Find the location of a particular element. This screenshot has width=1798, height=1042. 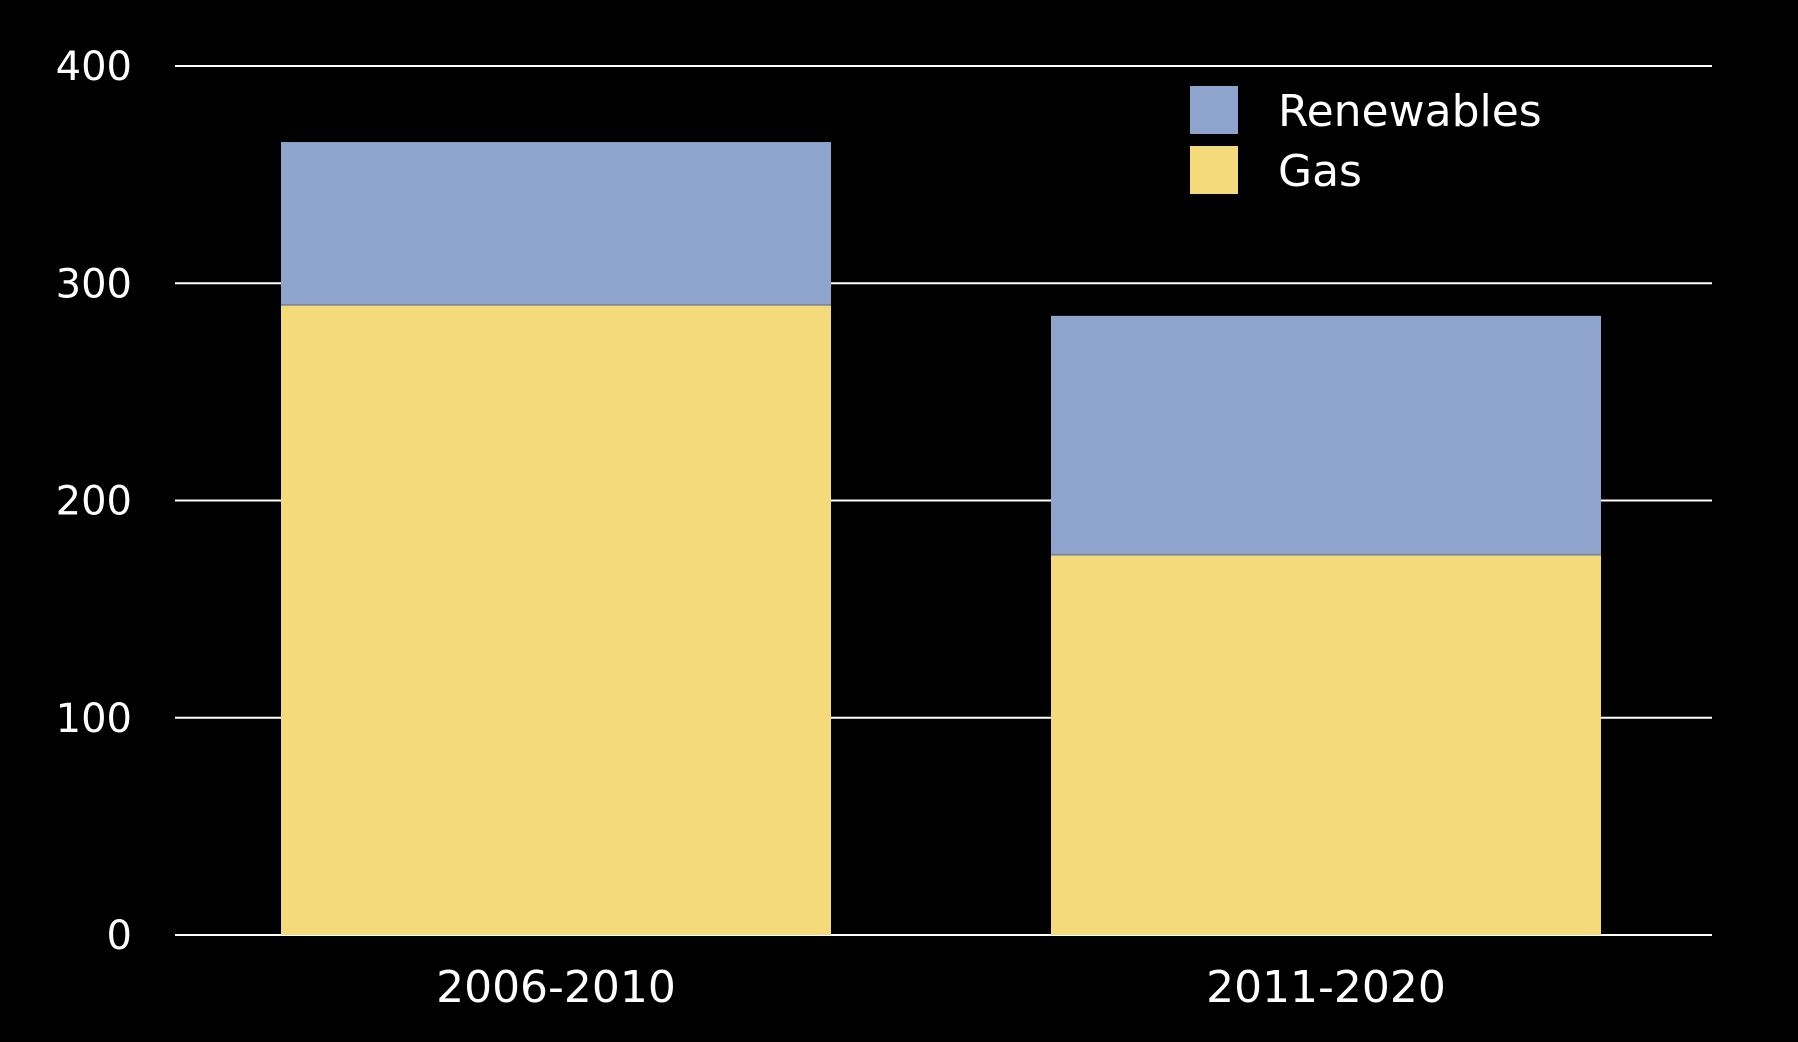

legend-label-gas: Gas is located at coordinates (1320, 171).